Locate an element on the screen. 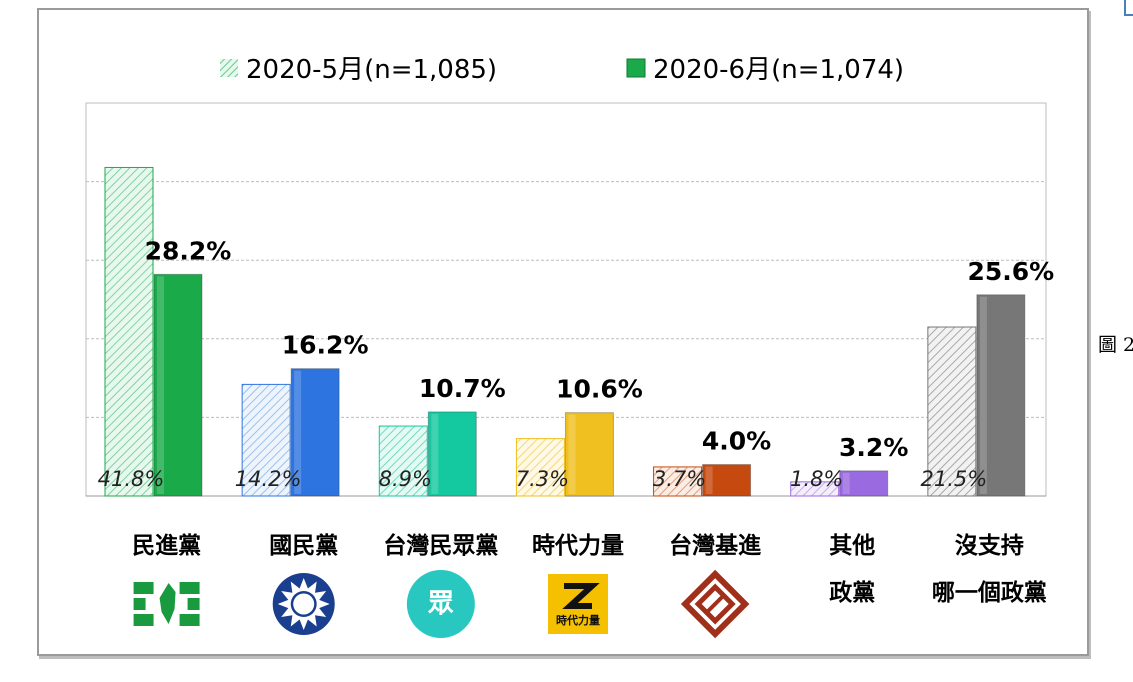 This screenshot has height=682, width=1133. legend-swatch-june is located at coordinates (636, 68).